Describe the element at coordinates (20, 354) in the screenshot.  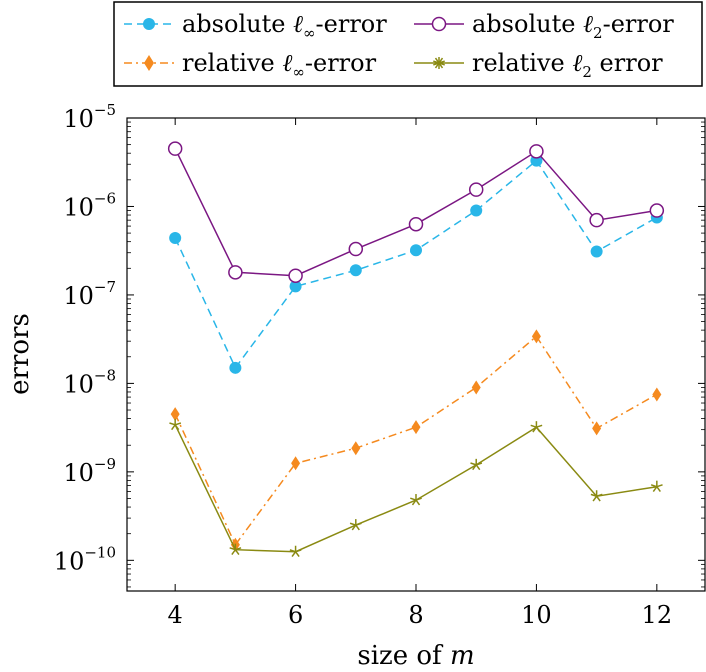
I see `y-axis-label: errors` at that location.